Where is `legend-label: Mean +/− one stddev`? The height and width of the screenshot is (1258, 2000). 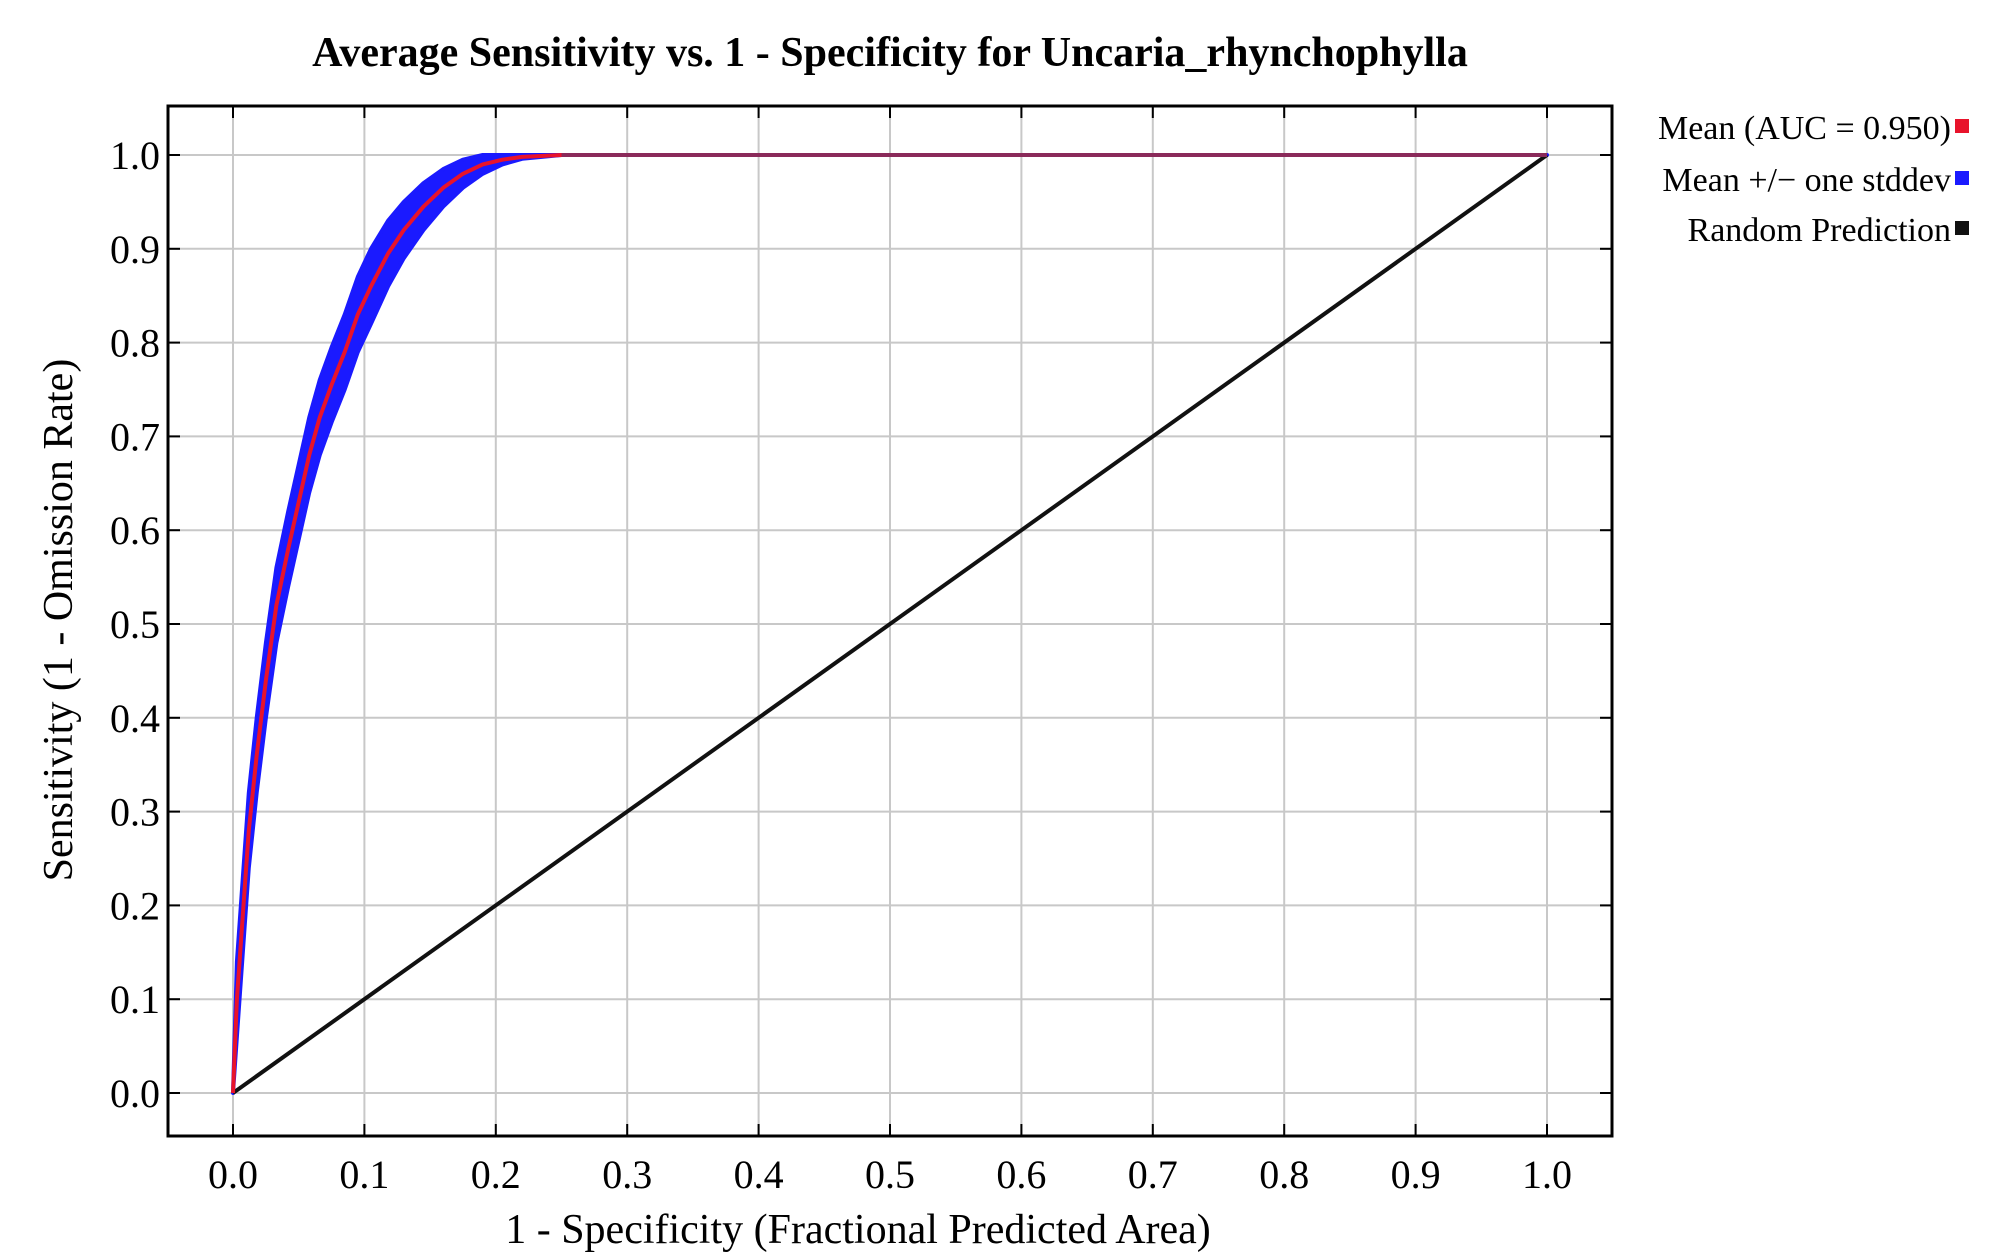
legend-label: Mean +/− one stddev is located at coordinates (1806, 180).